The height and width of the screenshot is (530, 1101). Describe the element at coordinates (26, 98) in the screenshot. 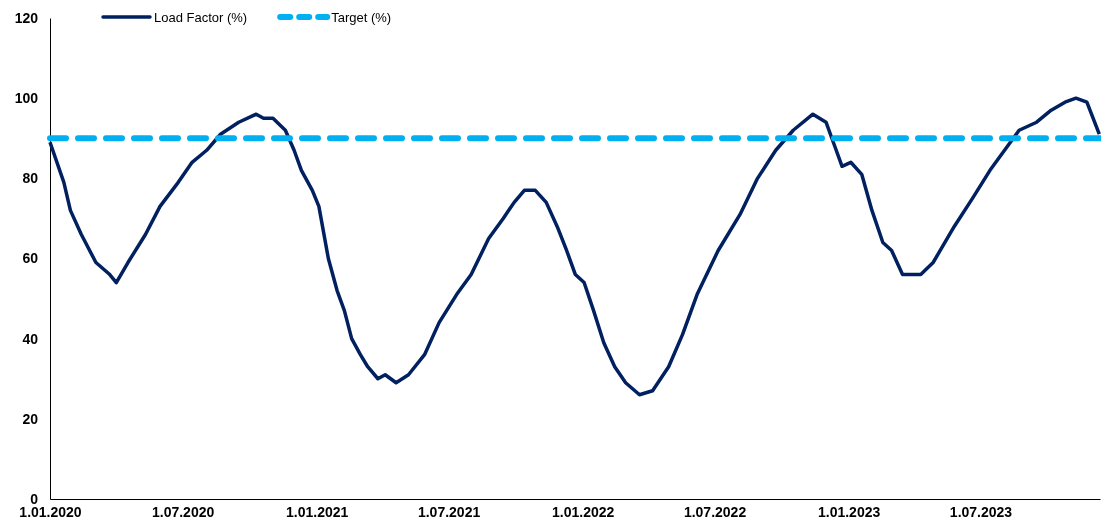

I see `y-tick-label: 100` at that location.